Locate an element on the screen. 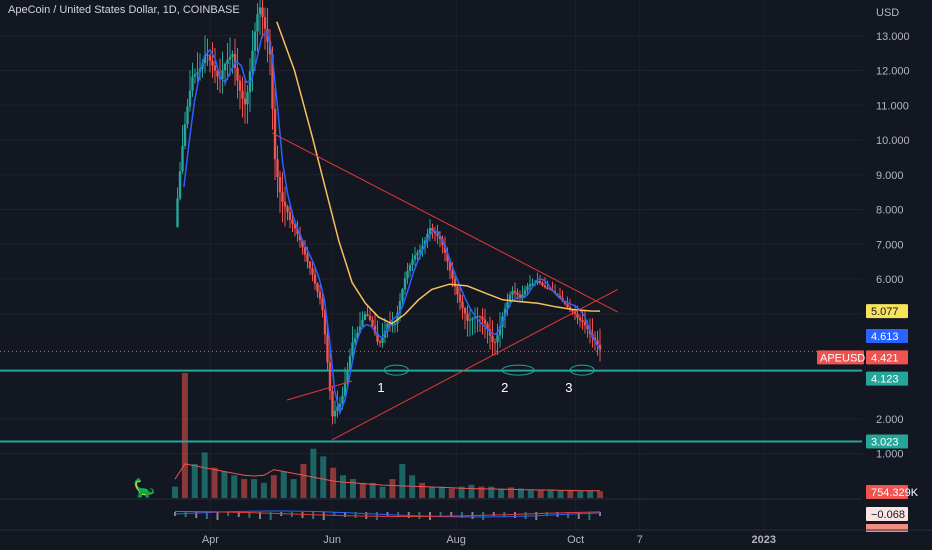 The height and width of the screenshot is (550, 932). y-tick-label: 1.000 is located at coordinates (890, 455).